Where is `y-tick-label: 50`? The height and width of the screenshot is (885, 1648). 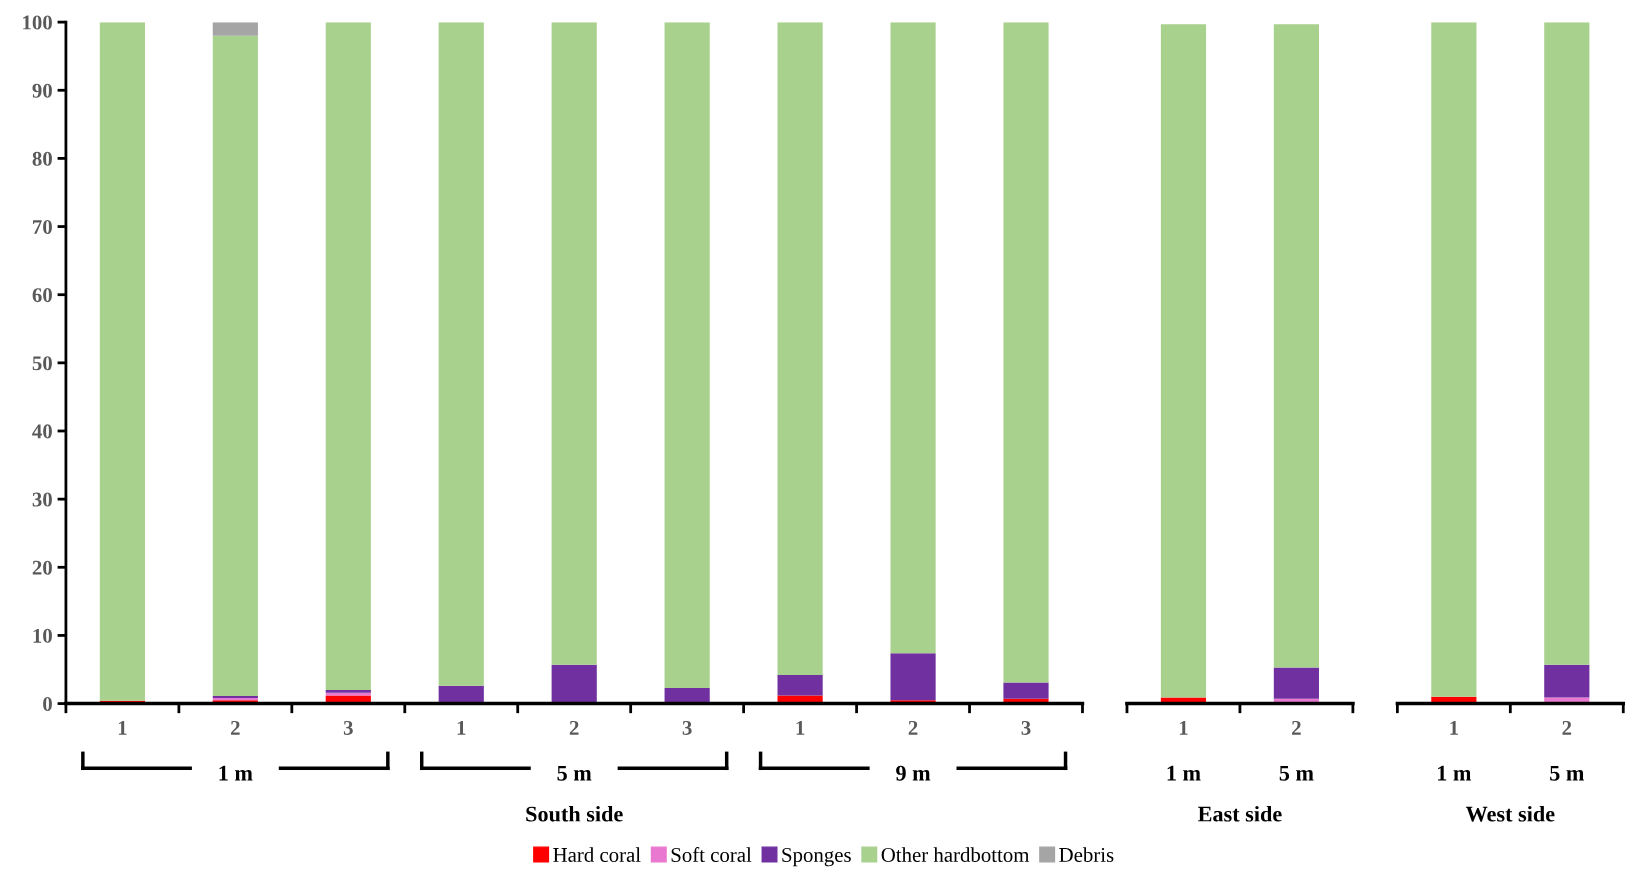 y-tick-label: 50 is located at coordinates (42, 363).